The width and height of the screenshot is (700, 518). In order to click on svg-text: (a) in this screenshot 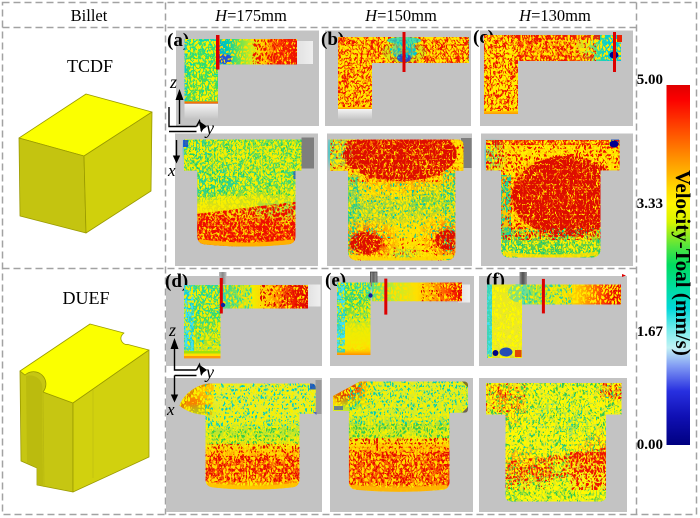, I will do `click(178, 40)`.